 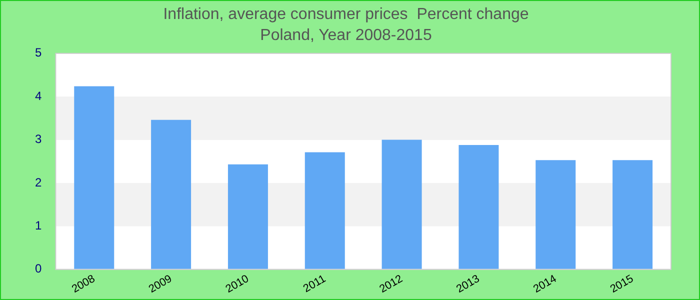 I want to click on y-tick-label: 1, so click(x=38, y=225).